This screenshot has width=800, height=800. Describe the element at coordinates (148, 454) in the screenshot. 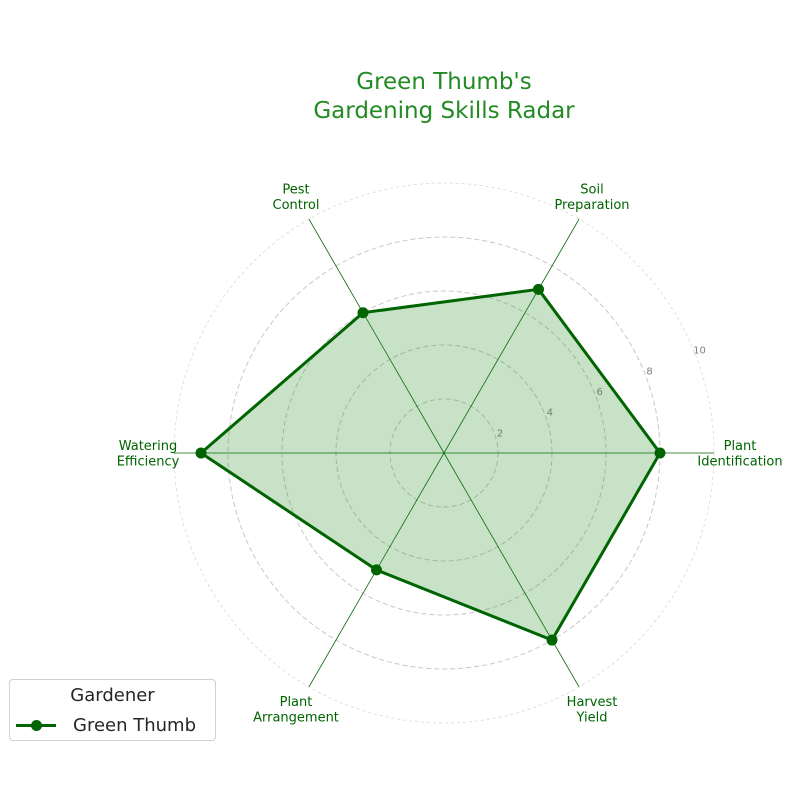

I see `category-label: Watering Efficiency` at that location.